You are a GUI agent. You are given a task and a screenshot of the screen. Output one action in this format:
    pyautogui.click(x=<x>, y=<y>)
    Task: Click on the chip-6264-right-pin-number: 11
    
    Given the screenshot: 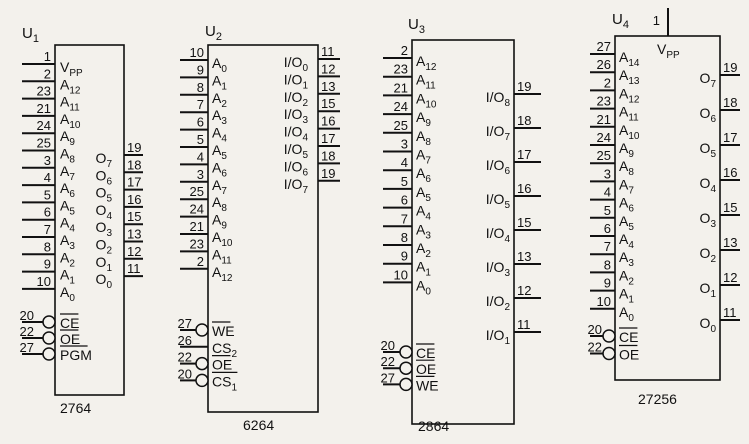 What is the action you would take?
    pyautogui.click(x=328, y=51)
    